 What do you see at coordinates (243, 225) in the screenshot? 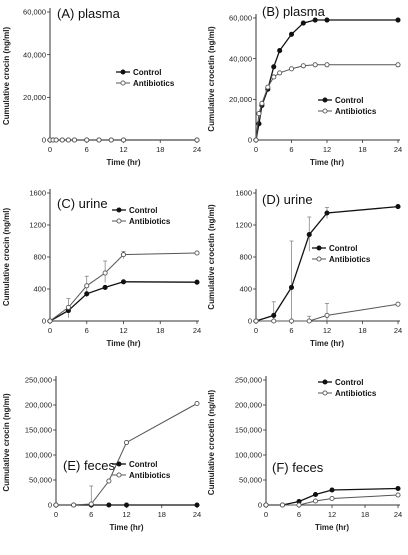
I see `y-tick-label: 1200` at bounding box center [243, 225].